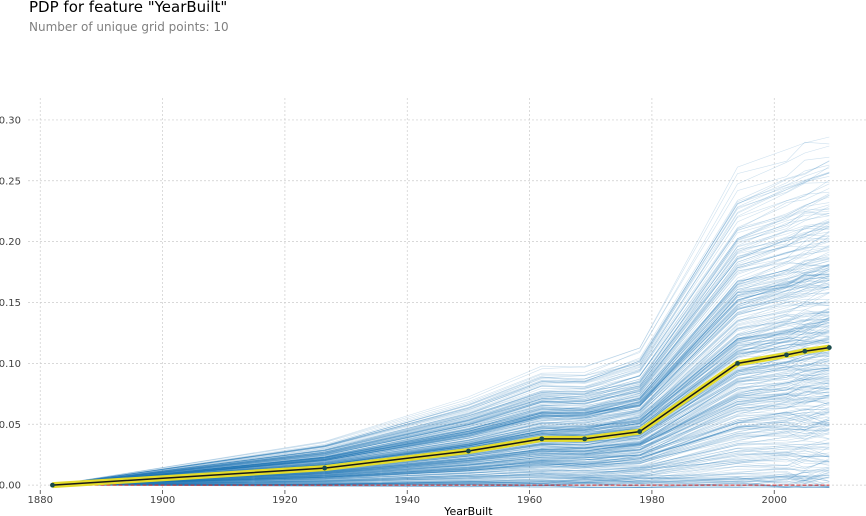 Image resolution: width=866 pixels, height=516 pixels. What do you see at coordinates (162, 500) in the screenshot?
I see `x-tick-label: 1900` at bounding box center [162, 500].